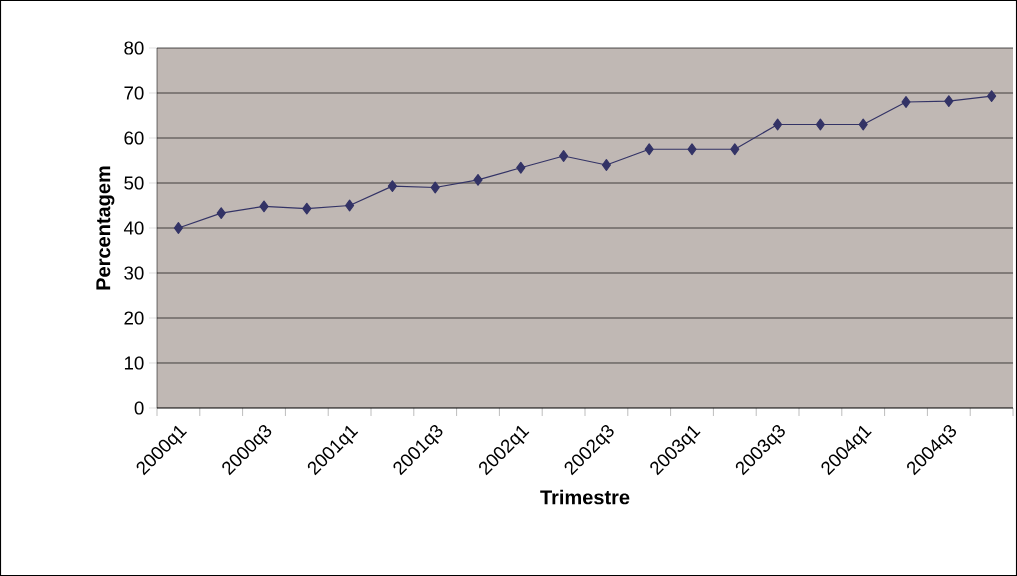 The image size is (1017, 576). Describe the element at coordinates (134, 183) in the screenshot. I see `y-tick-label: 50` at that location.